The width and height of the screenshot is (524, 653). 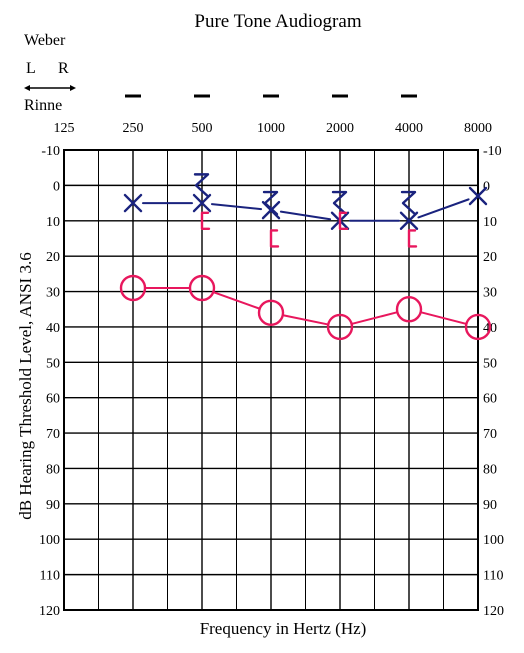 I want to click on y-tick-label-left: 70, so click(x=53, y=434).